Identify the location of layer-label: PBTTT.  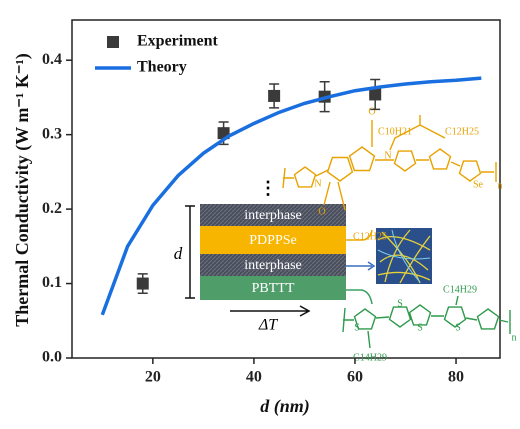
(273, 288).